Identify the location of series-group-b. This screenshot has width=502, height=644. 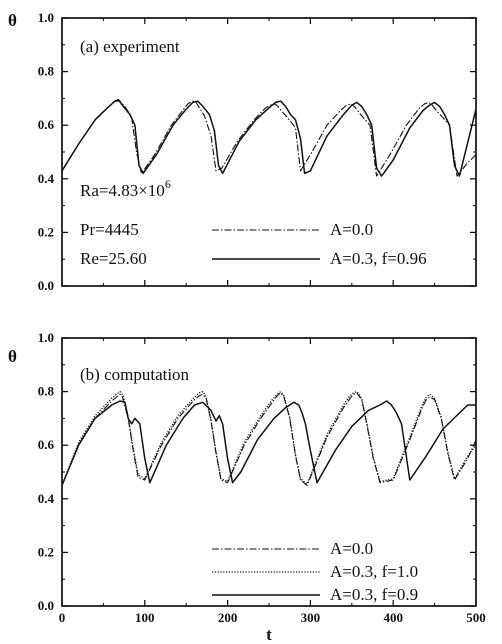
(269, 438).